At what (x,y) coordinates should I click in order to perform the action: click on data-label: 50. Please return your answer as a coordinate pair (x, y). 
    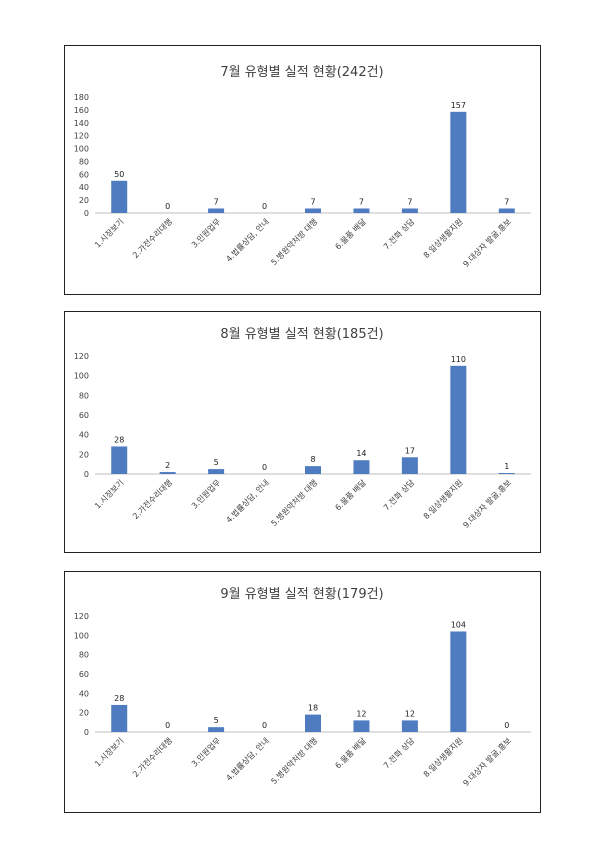
    Looking at the image, I should click on (119, 174).